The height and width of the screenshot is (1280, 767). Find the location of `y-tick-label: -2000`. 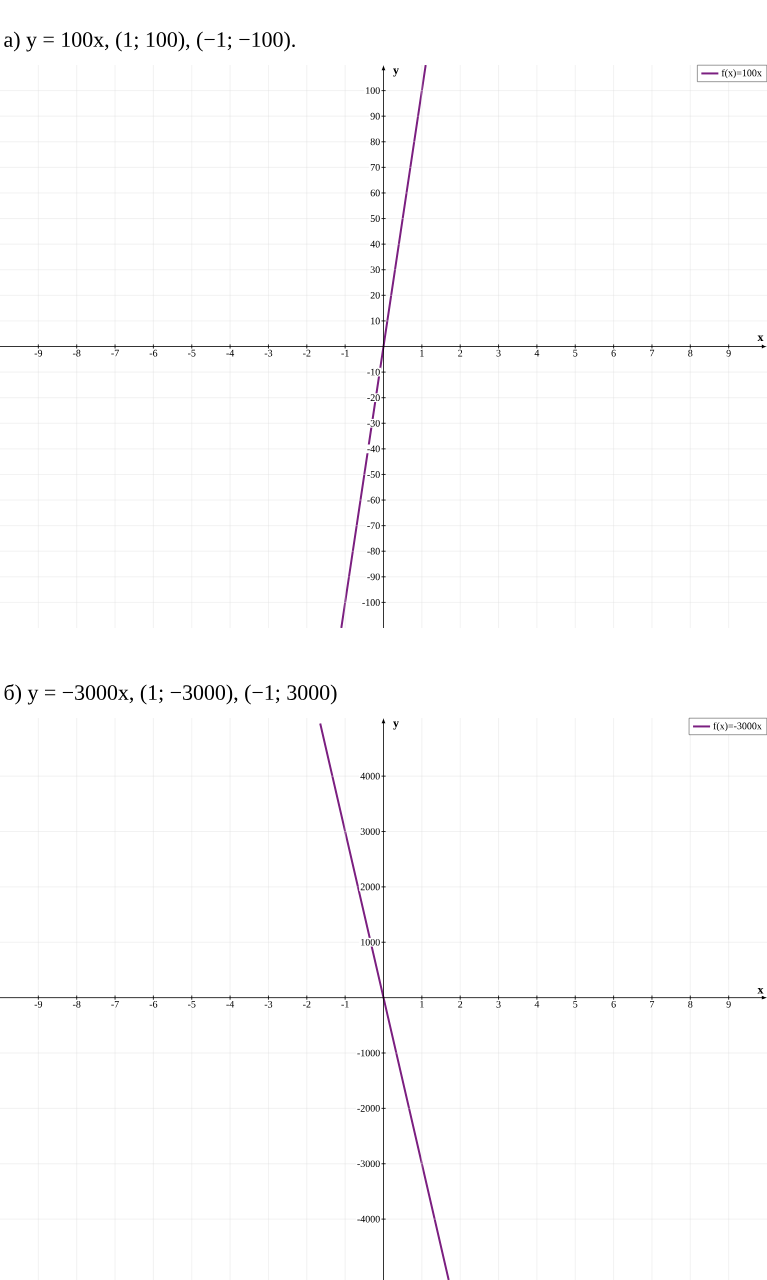

y-tick-label: -2000 is located at coordinates (368, 1108).